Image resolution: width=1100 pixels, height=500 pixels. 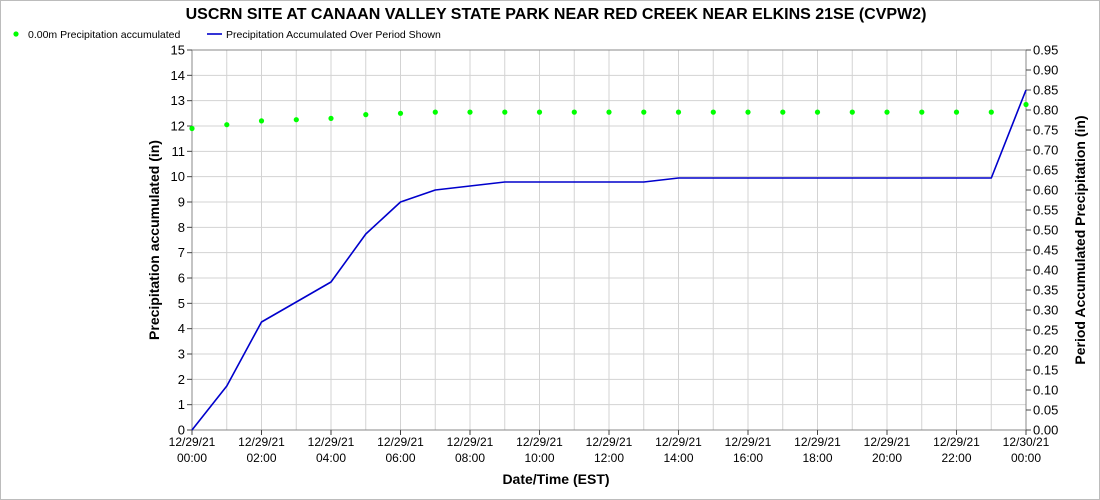 What do you see at coordinates (181, 278) in the screenshot?
I see `y-left-tick-label: 6` at bounding box center [181, 278].